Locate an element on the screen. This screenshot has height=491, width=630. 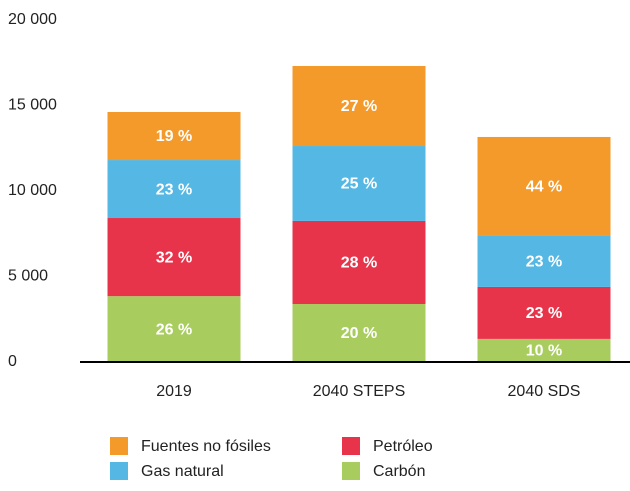
x-tick-label: 2019 is located at coordinates (174, 391).